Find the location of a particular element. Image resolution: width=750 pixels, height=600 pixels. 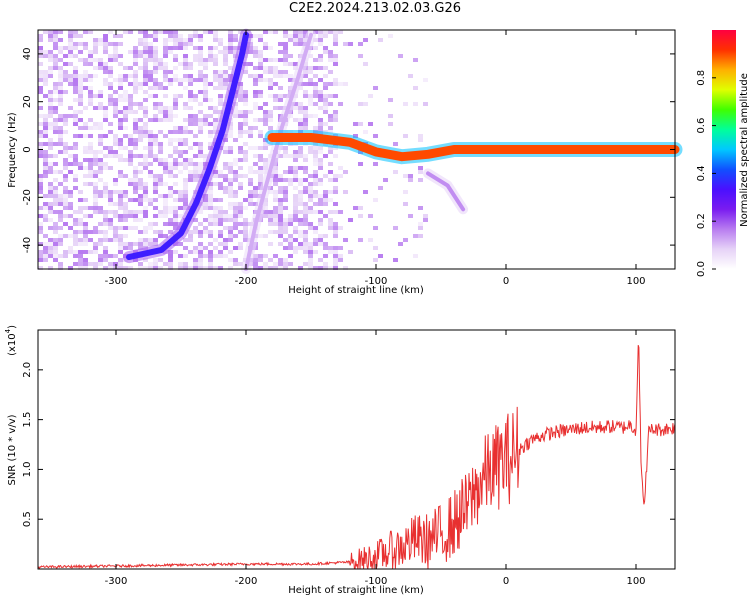

snr-x-axis-label: Height of straight line (km) is located at coordinates (356, 590).